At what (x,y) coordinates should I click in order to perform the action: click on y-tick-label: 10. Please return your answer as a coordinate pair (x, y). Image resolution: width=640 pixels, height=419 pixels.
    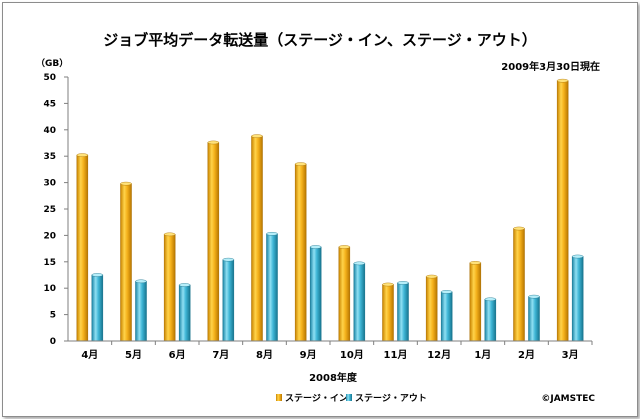
    Looking at the image, I should click on (49, 289).